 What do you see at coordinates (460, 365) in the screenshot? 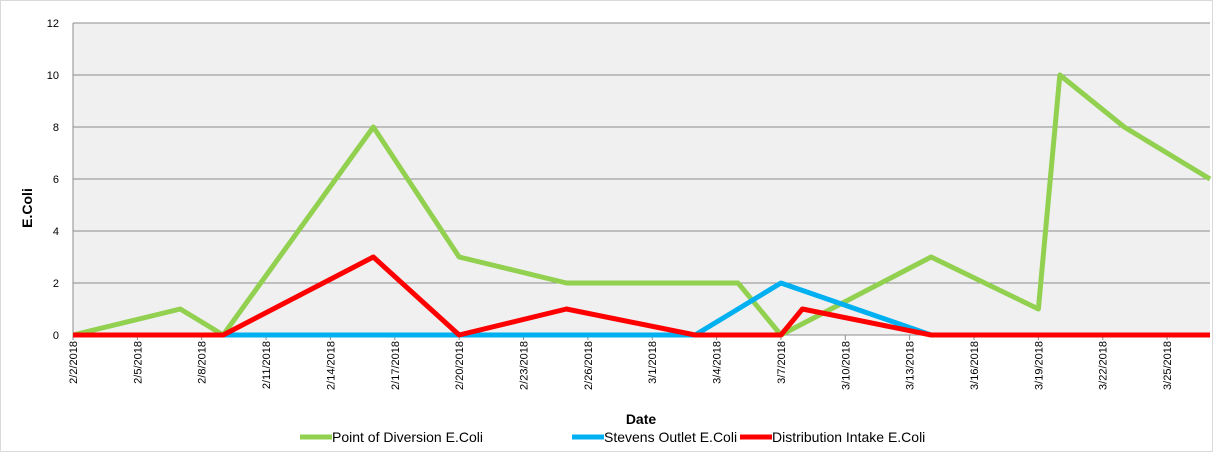
I see `x-tick-label: 2/20/2018` at bounding box center [460, 365].